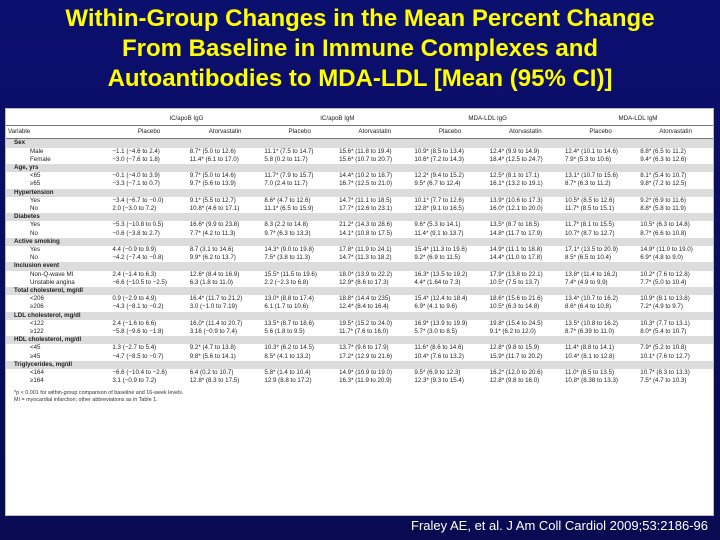  What do you see at coordinates (287, 356) in the screenshot?
I see `table-cell: 8.5* (4.1 to 13.2)` at bounding box center [287, 356].